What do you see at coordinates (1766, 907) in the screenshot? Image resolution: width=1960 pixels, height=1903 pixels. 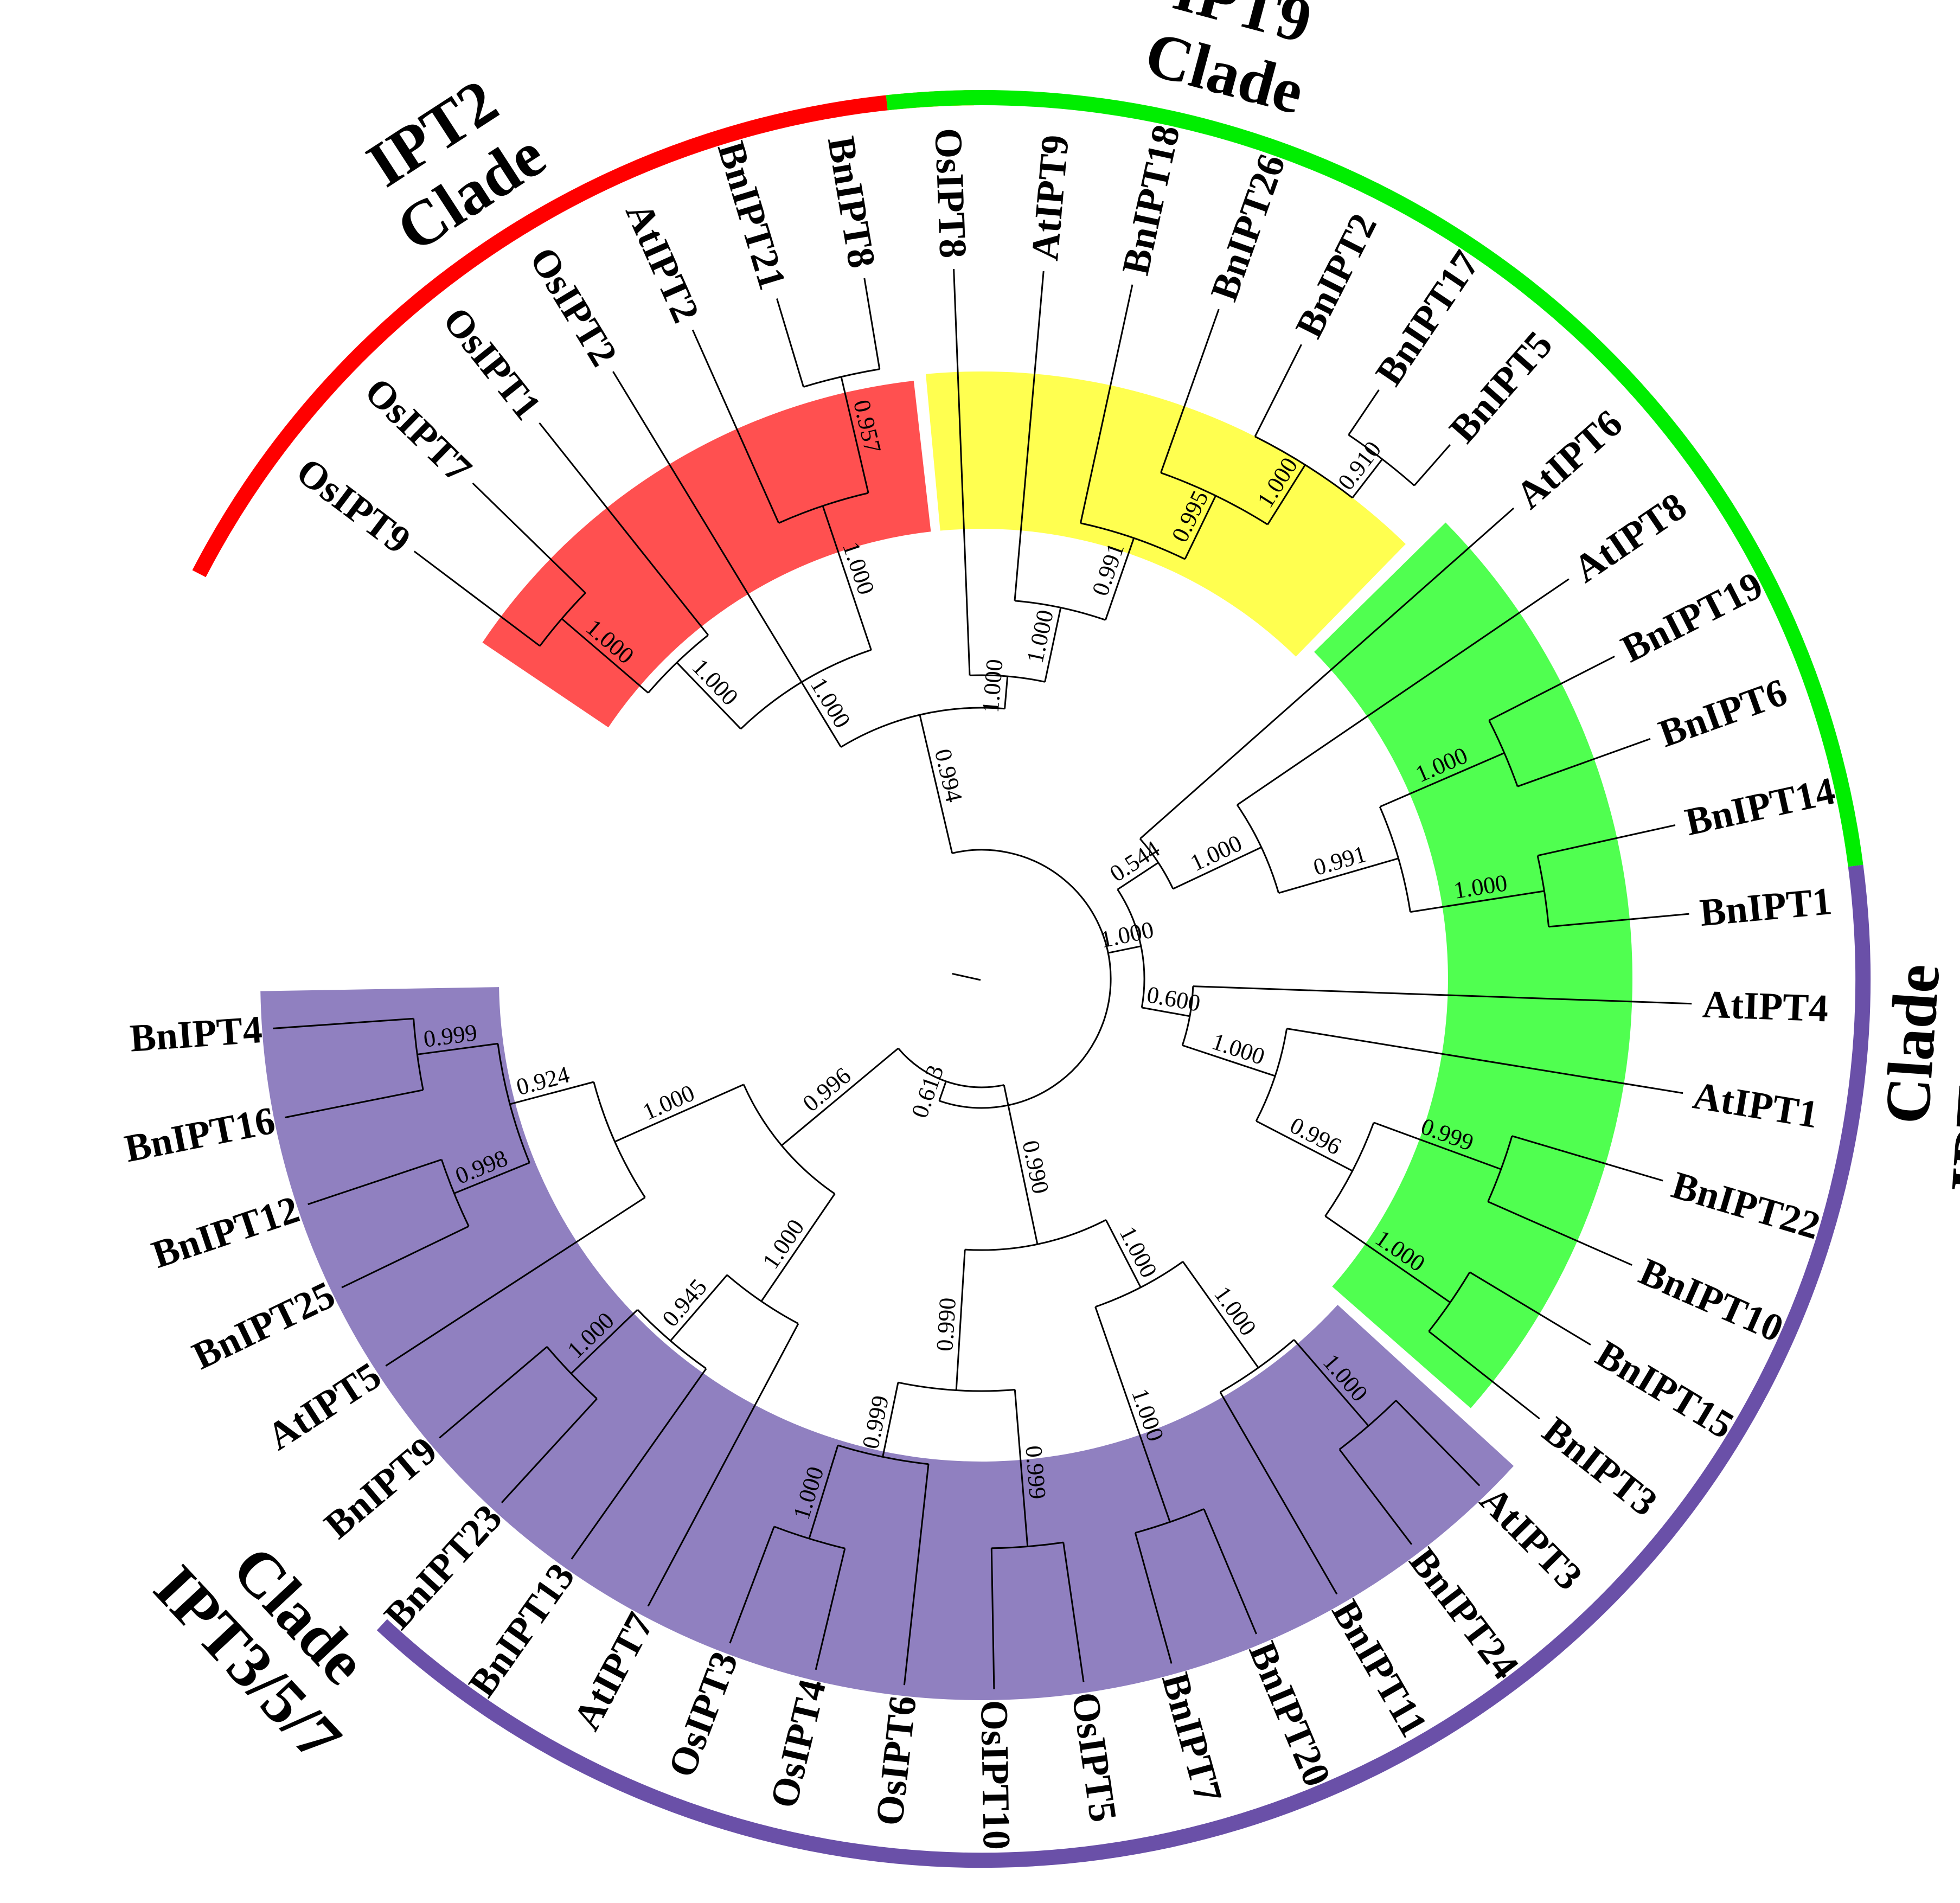 I see `leaf-label-BnIPT1: BnIPT1` at bounding box center [1766, 907].